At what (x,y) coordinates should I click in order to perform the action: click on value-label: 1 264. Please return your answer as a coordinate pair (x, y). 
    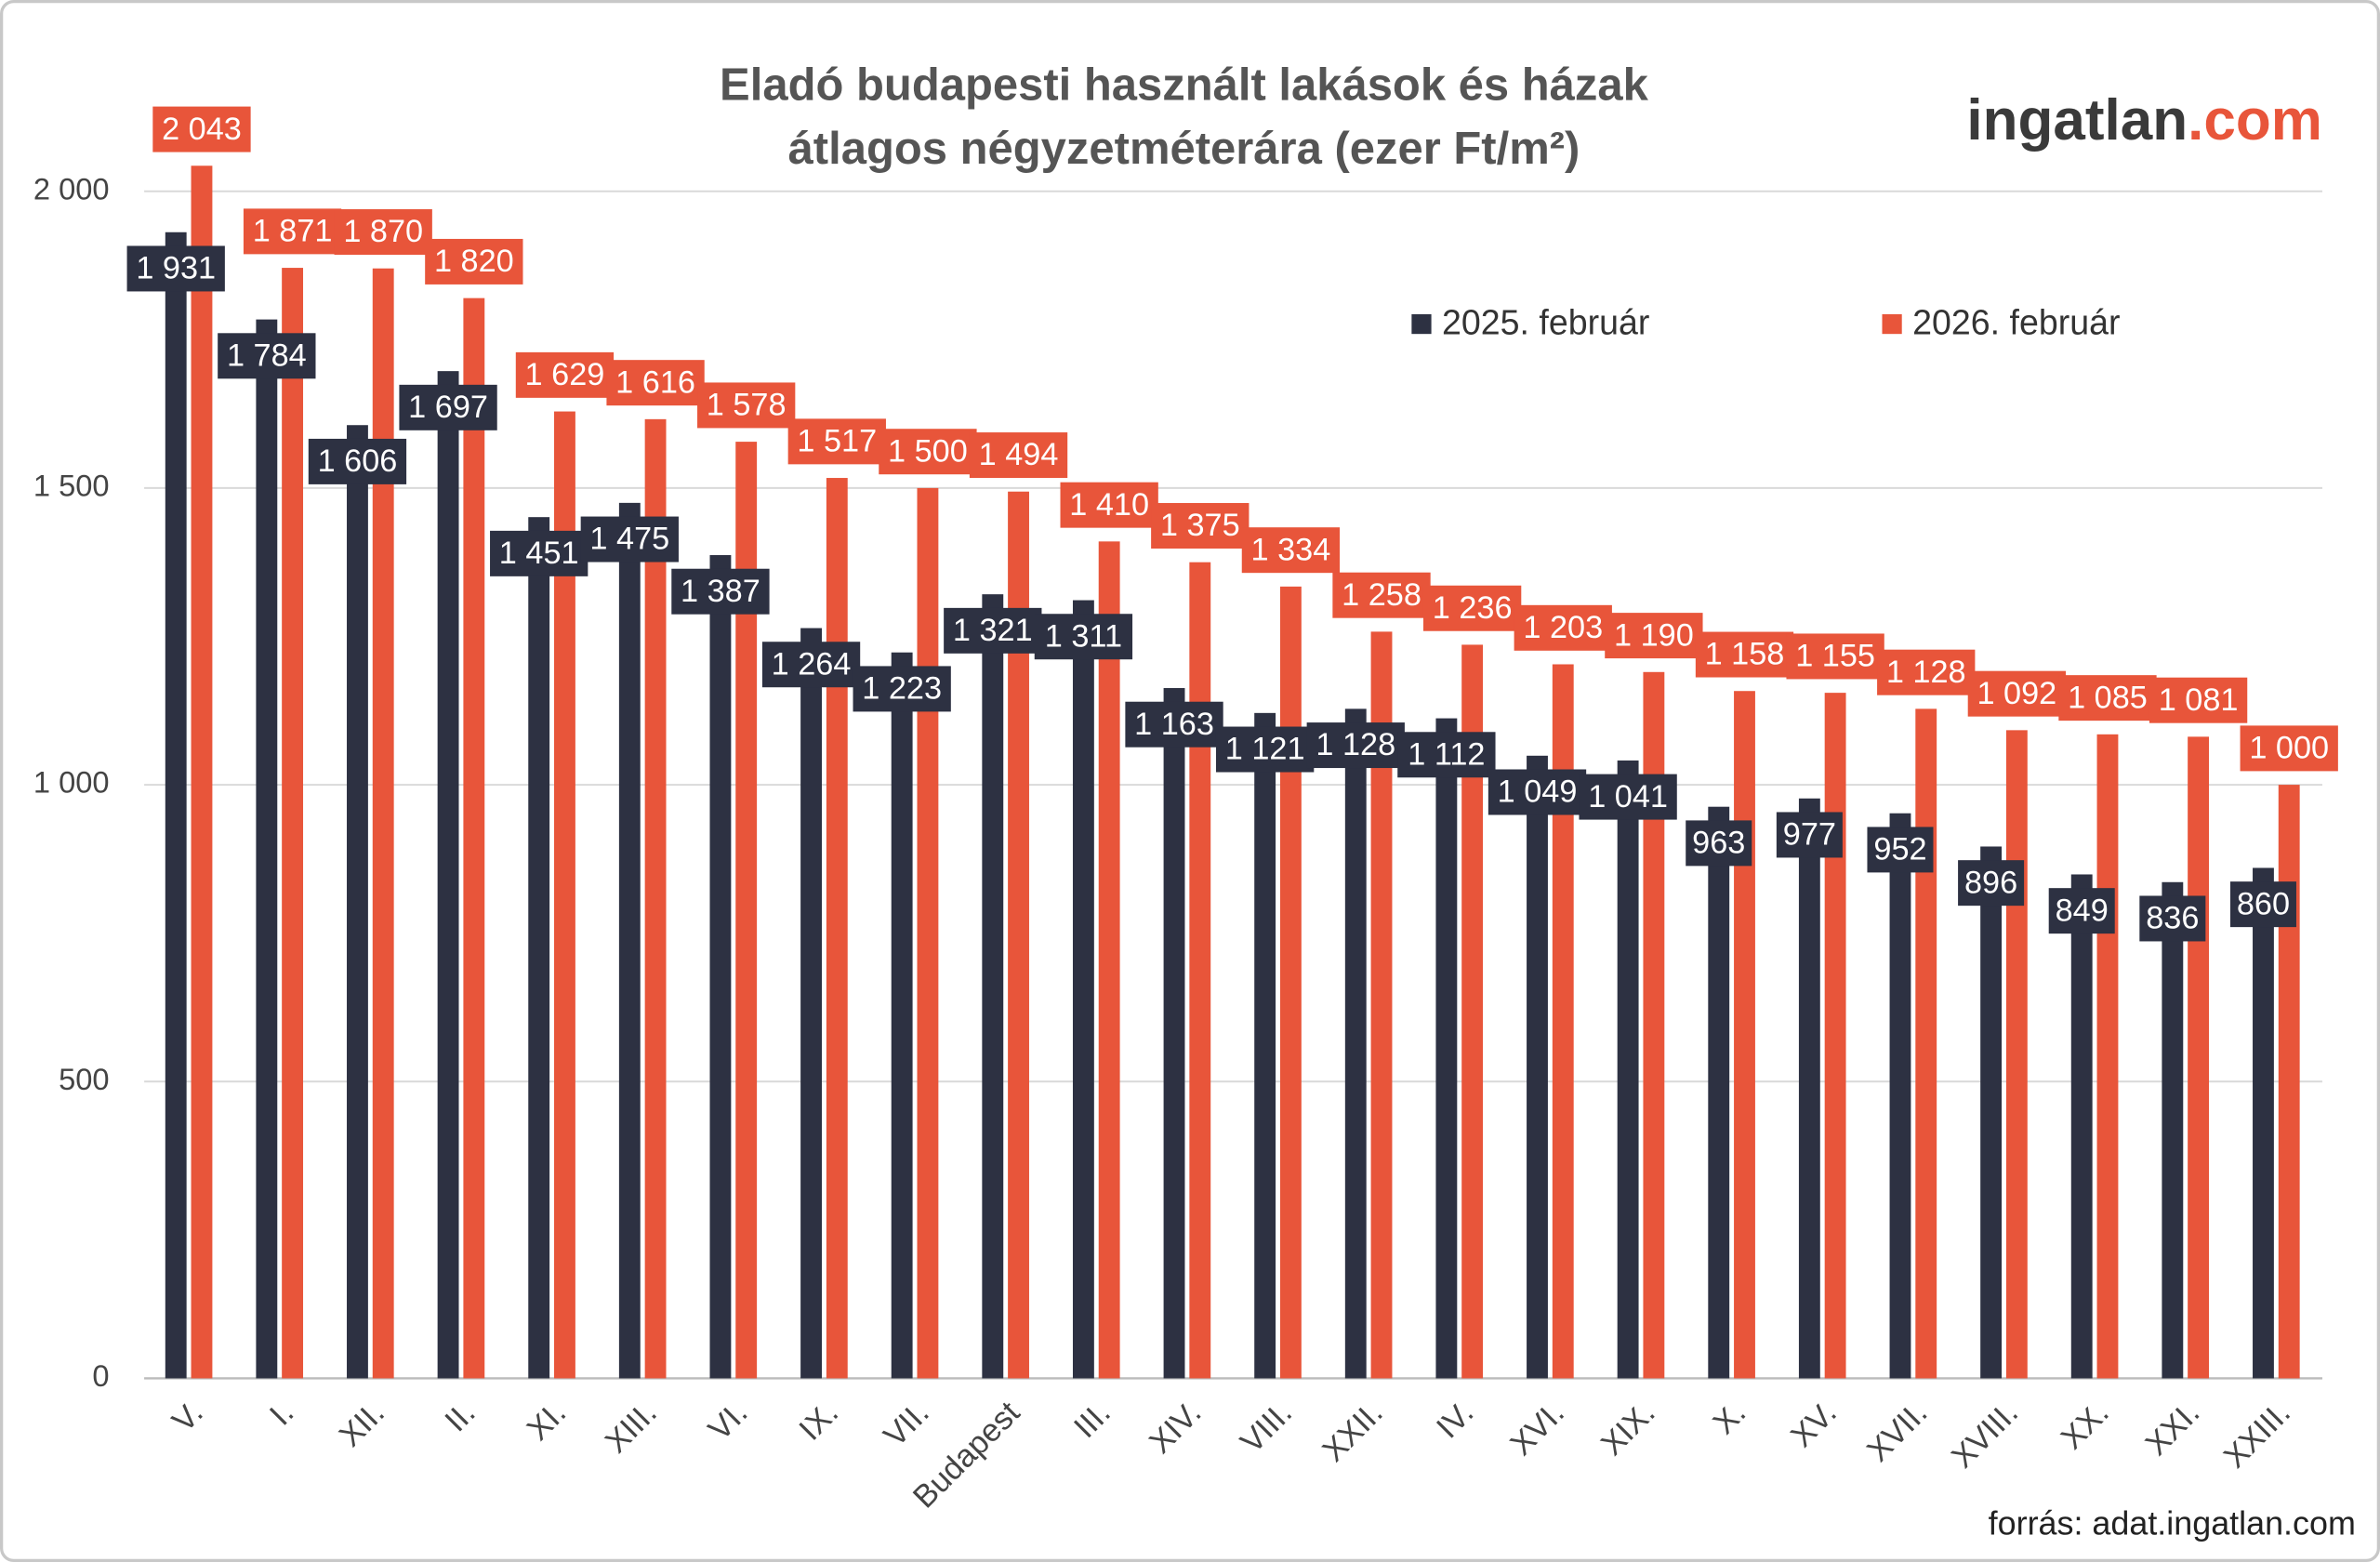
    Looking at the image, I should click on (812, 664).